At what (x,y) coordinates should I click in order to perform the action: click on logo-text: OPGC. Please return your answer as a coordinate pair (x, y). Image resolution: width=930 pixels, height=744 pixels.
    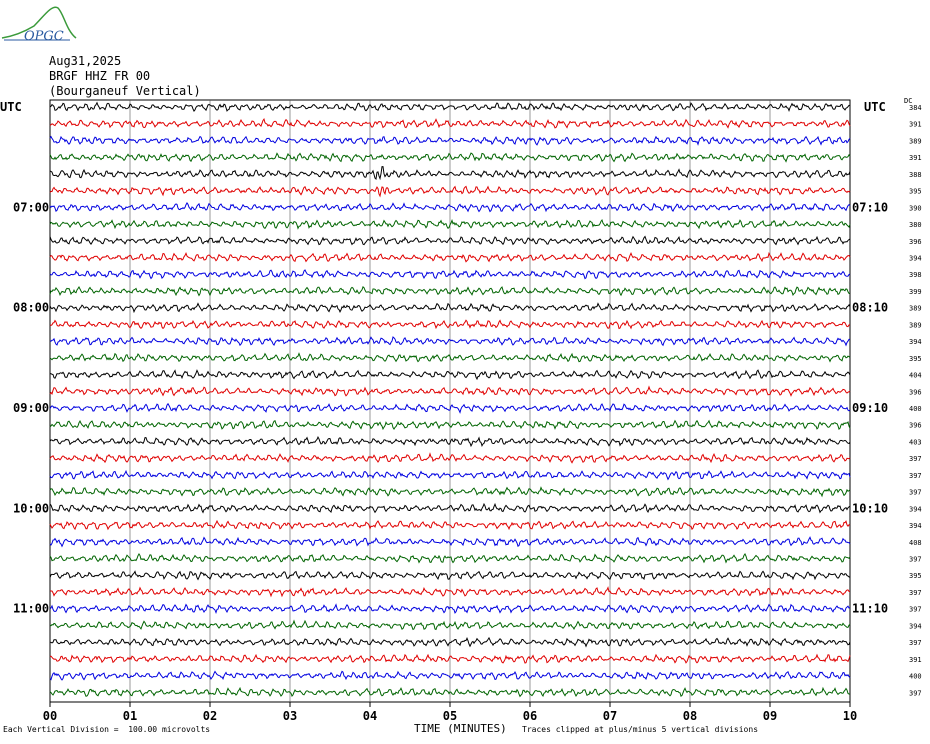
    Looking at the image, I should click on (44, 36).